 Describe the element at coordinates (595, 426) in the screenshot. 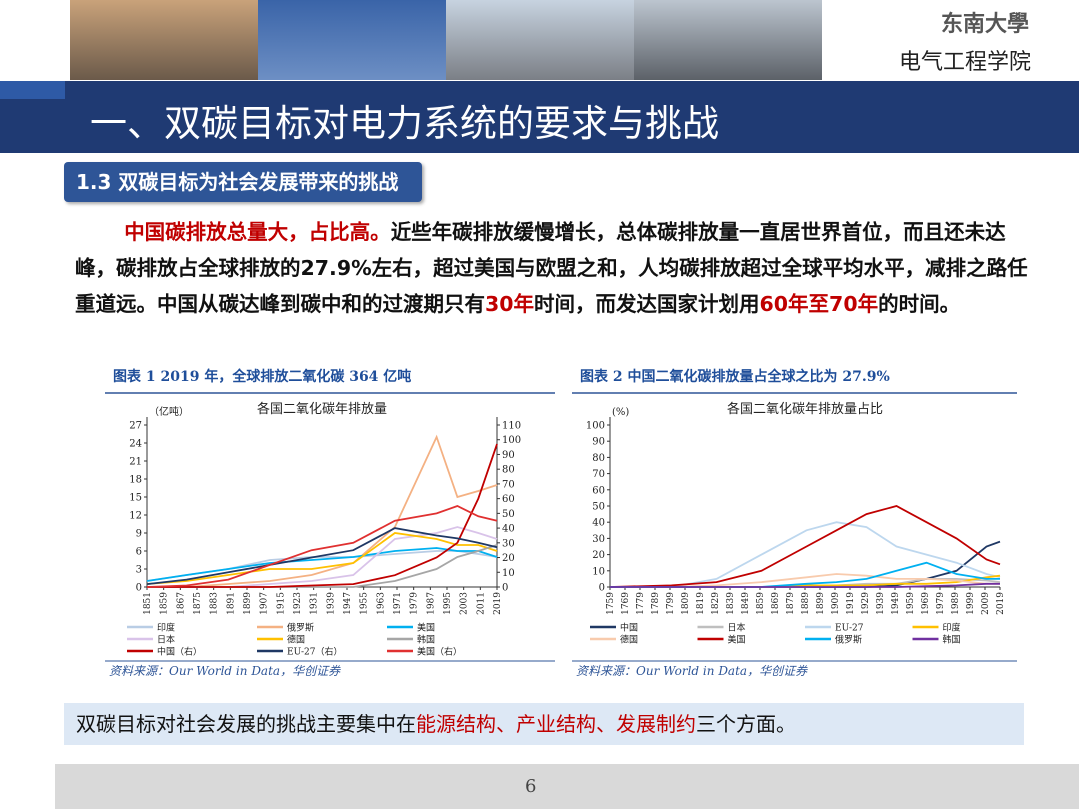

I see `y-tick-label: 100` at that location.